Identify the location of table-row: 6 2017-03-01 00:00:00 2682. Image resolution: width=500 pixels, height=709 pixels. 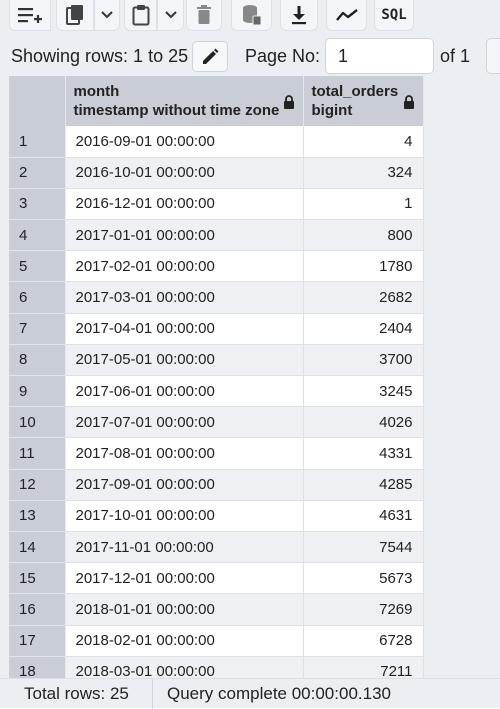
(216, 297).